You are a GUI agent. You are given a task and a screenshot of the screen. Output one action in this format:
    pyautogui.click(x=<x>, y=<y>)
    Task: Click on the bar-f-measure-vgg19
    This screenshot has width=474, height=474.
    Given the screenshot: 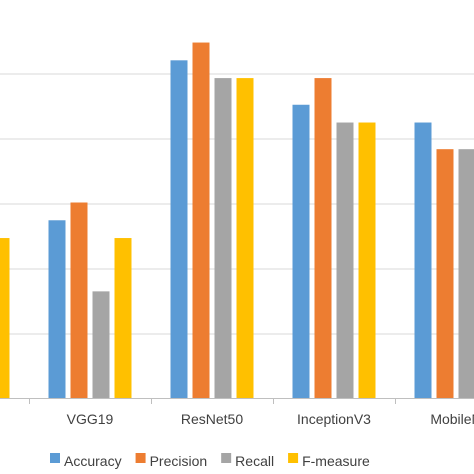 What is the action you would take?
    pyautogui.click(x=123, y=318)
    